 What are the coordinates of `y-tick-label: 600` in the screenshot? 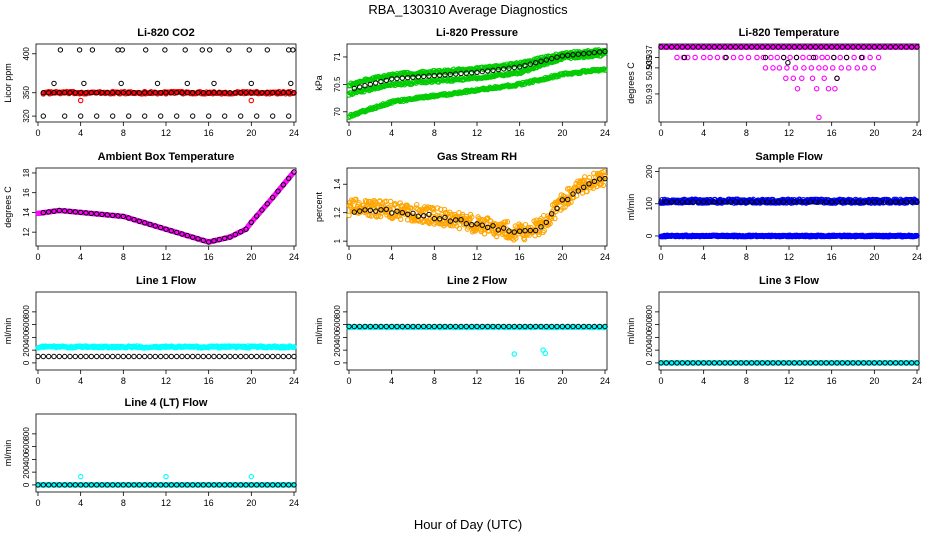 It's located at (337, 324).